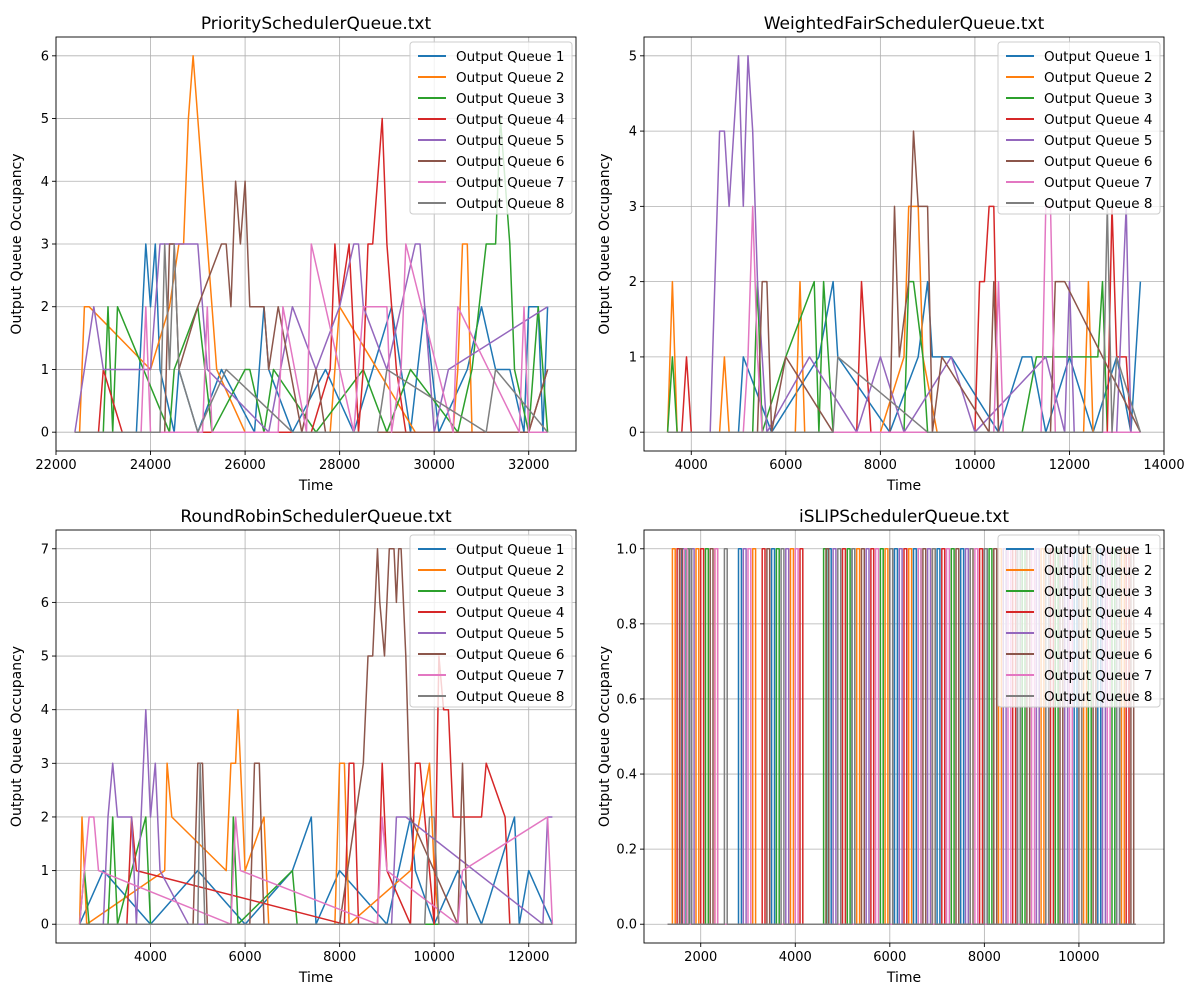 This screenshot has height=1000, width=1200. What do you see at coordinates (700, 957) in the screenshot?
I see `x-tick-label: 2000` at bounding box center [700, 957].